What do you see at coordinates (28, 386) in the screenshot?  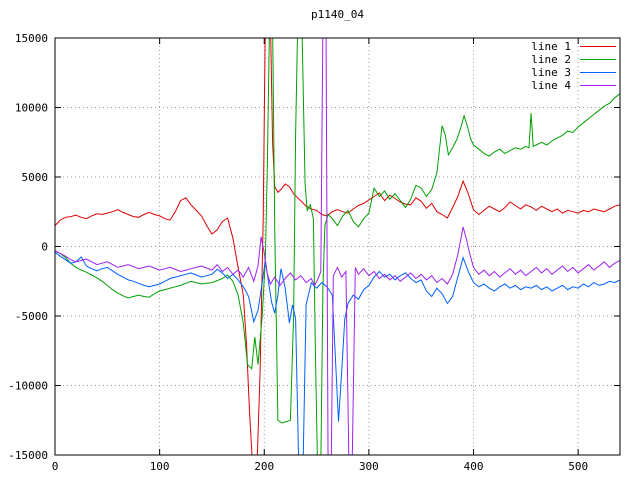 I see `y-tick-label: -10000` at bounding box center [28, 386].